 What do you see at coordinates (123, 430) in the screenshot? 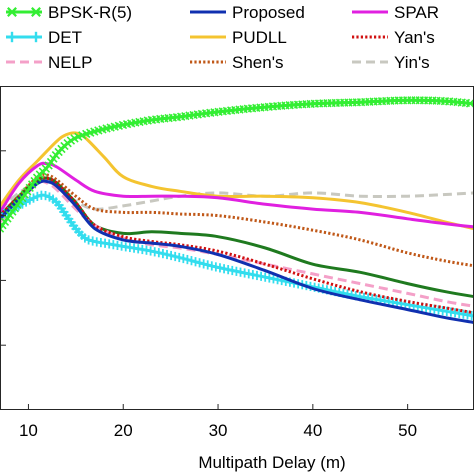
I see `x-tick-label: 20` at bounding box center [123, 430].